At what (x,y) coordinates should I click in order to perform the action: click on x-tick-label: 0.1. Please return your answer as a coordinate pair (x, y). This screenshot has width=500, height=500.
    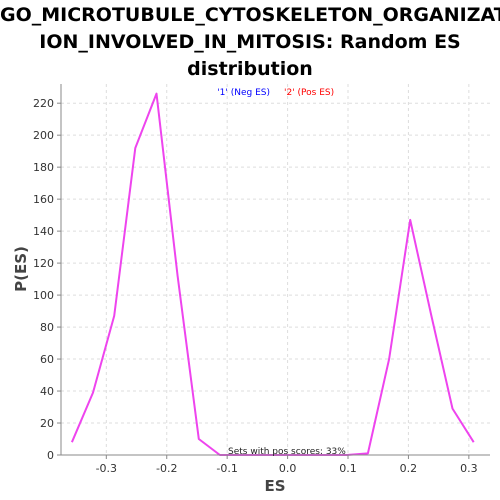
    Looking at the image, I should click on (348, 468).